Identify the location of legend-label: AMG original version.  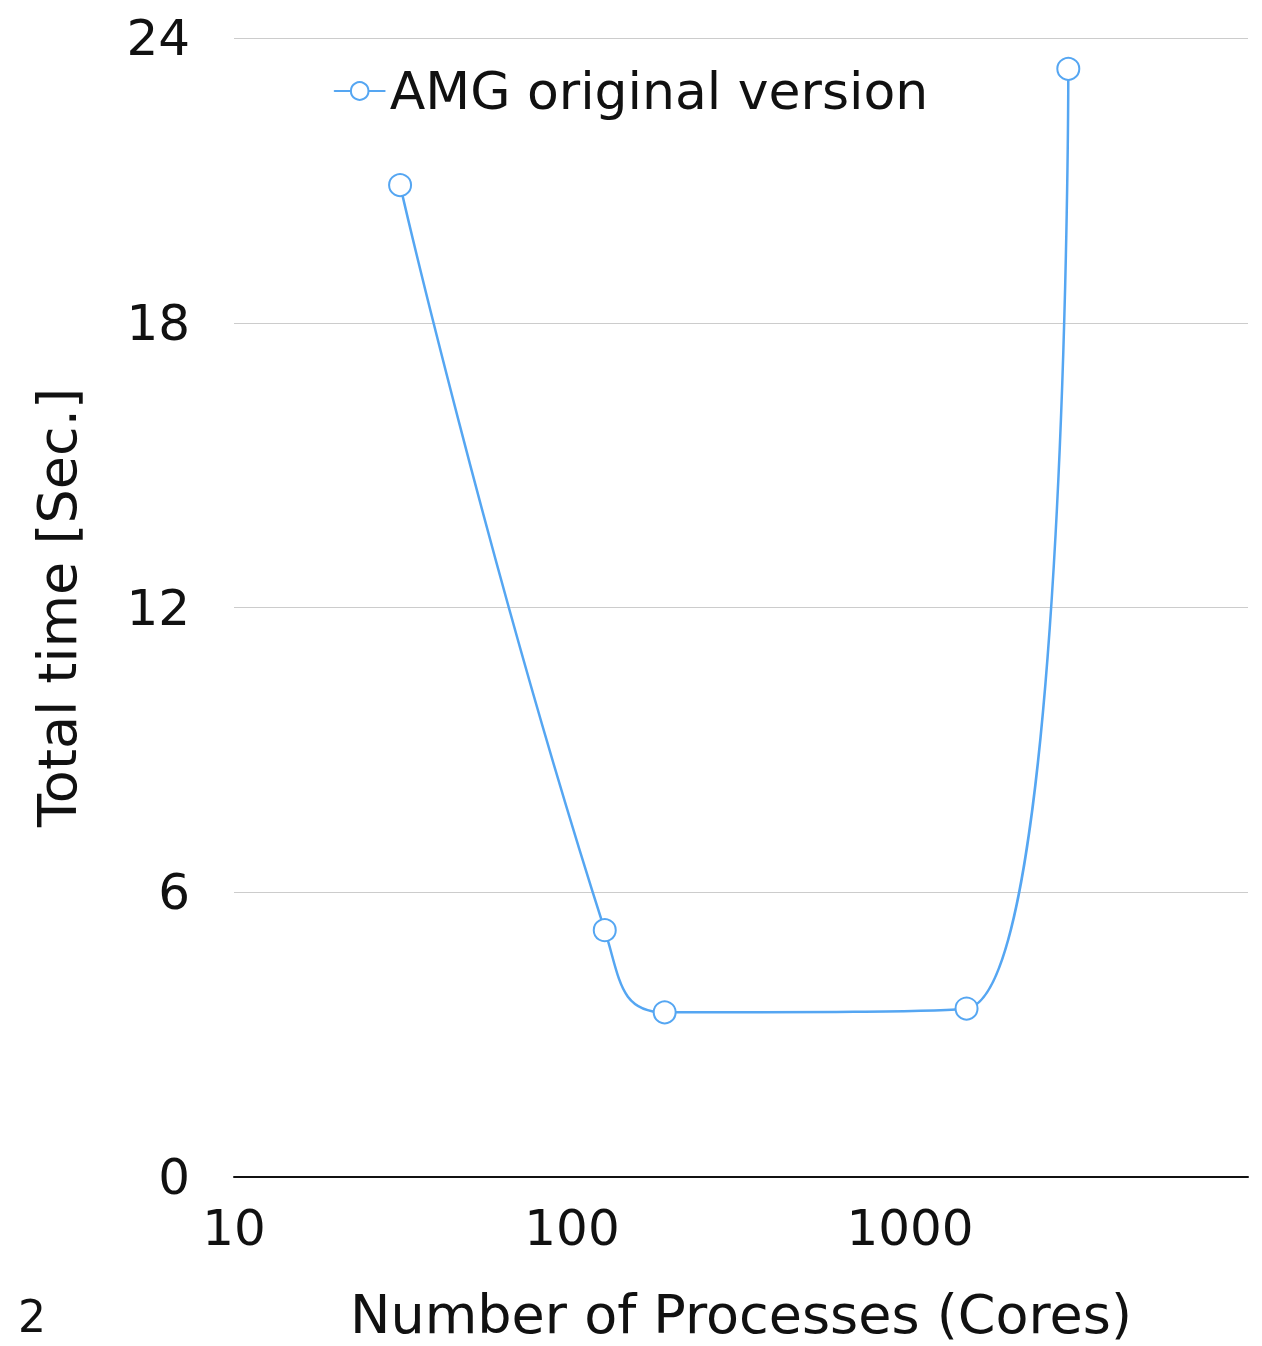
(659, 91).